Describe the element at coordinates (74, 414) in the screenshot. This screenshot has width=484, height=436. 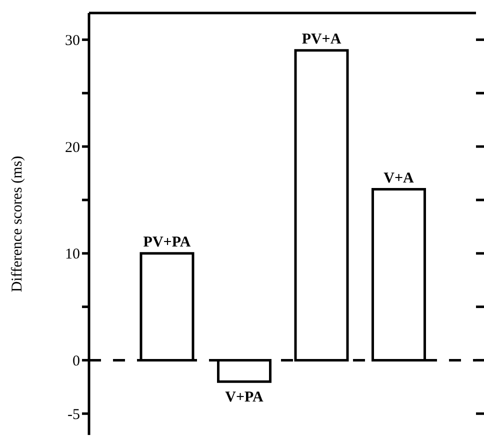
I see `y-tick-label: -5` at that location.